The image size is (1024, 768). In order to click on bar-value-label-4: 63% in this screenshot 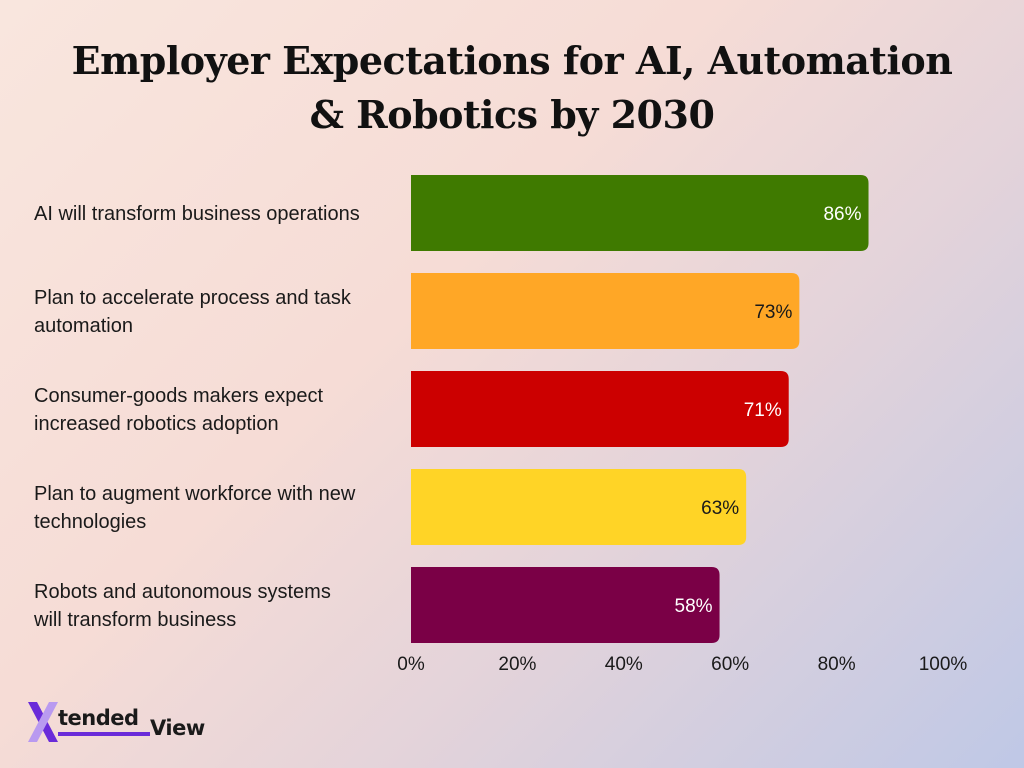, I will do `click(720, 508)`.